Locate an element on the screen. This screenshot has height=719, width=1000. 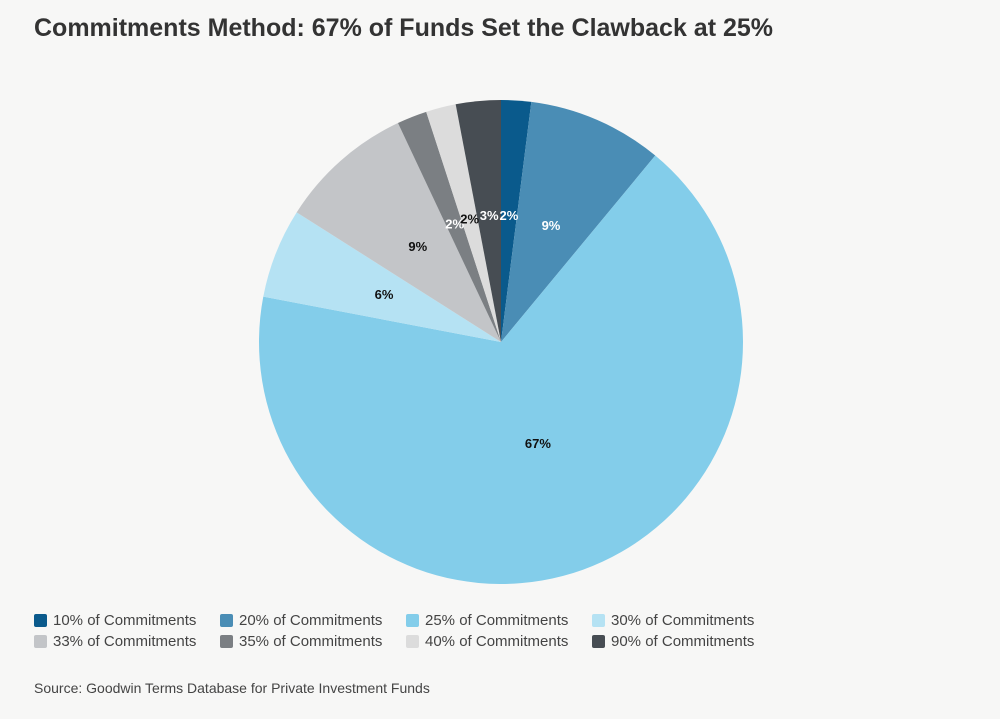
legend-label: 20% of Commitments is located at coordinates (311, 620).